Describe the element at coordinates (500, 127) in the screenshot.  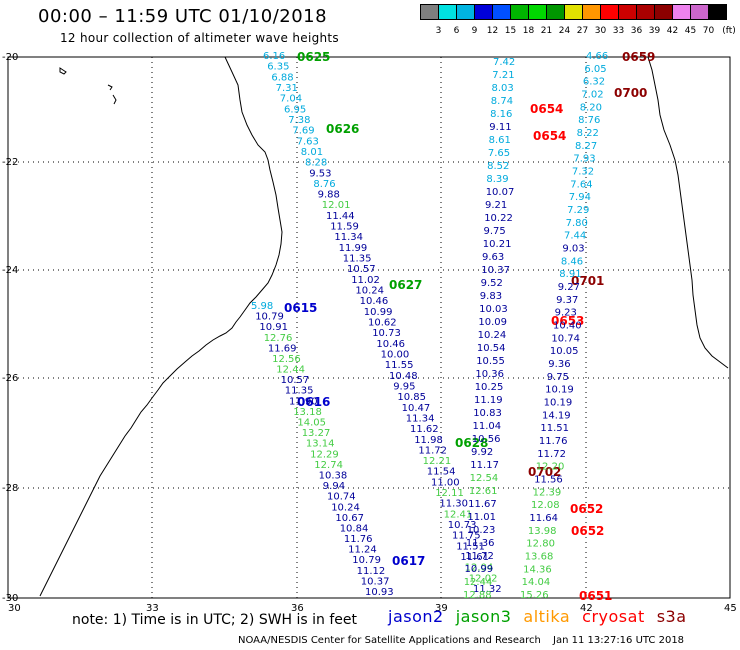
I see `wave-height-value: 9.11` at that location.